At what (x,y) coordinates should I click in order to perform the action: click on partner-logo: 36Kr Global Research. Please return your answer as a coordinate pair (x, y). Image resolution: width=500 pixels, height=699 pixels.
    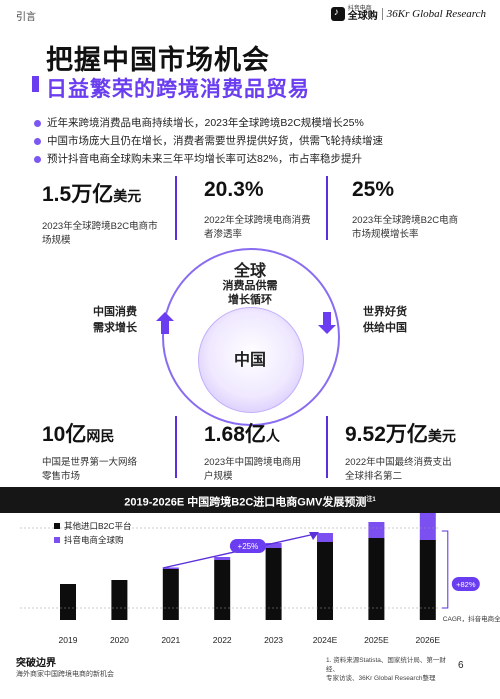
    Looking at the image, I should click on (436, 14).